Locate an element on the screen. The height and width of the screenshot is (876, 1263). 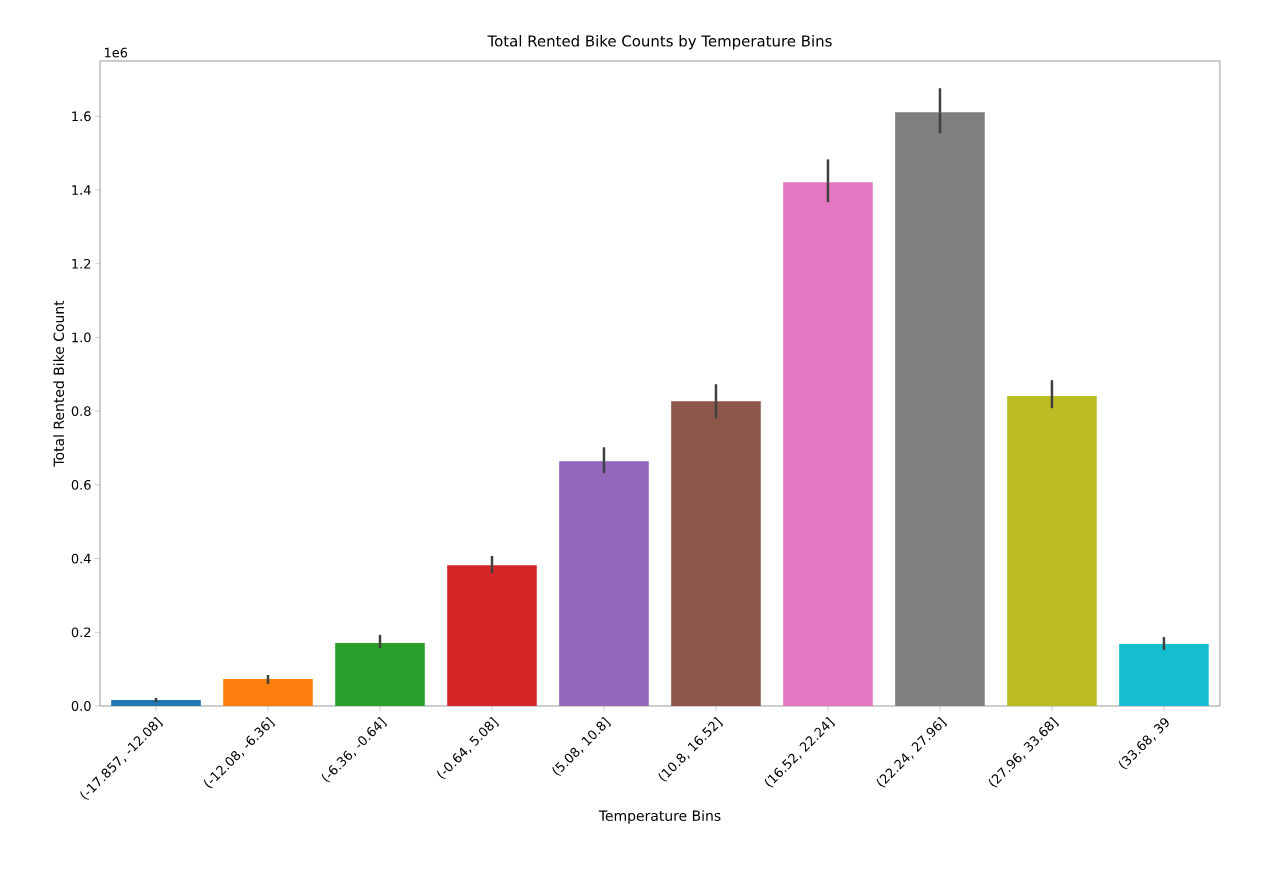
y-tick-label: 1.6 is located at coordinates (81, 116).